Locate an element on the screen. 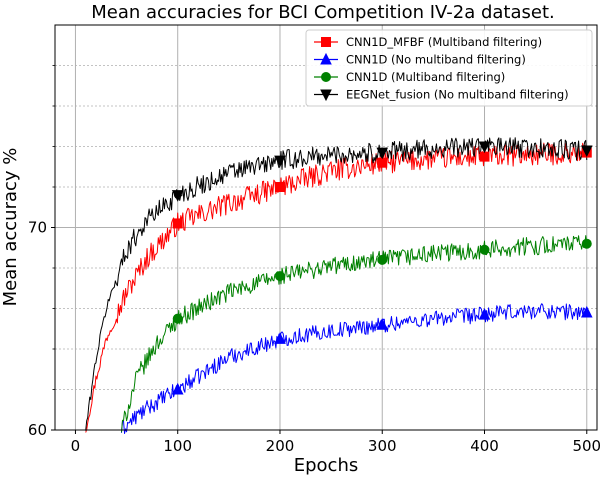 This screenshot has height=479, width=600. x-tick-label-1: 100 is located at coordinates (177, 446).